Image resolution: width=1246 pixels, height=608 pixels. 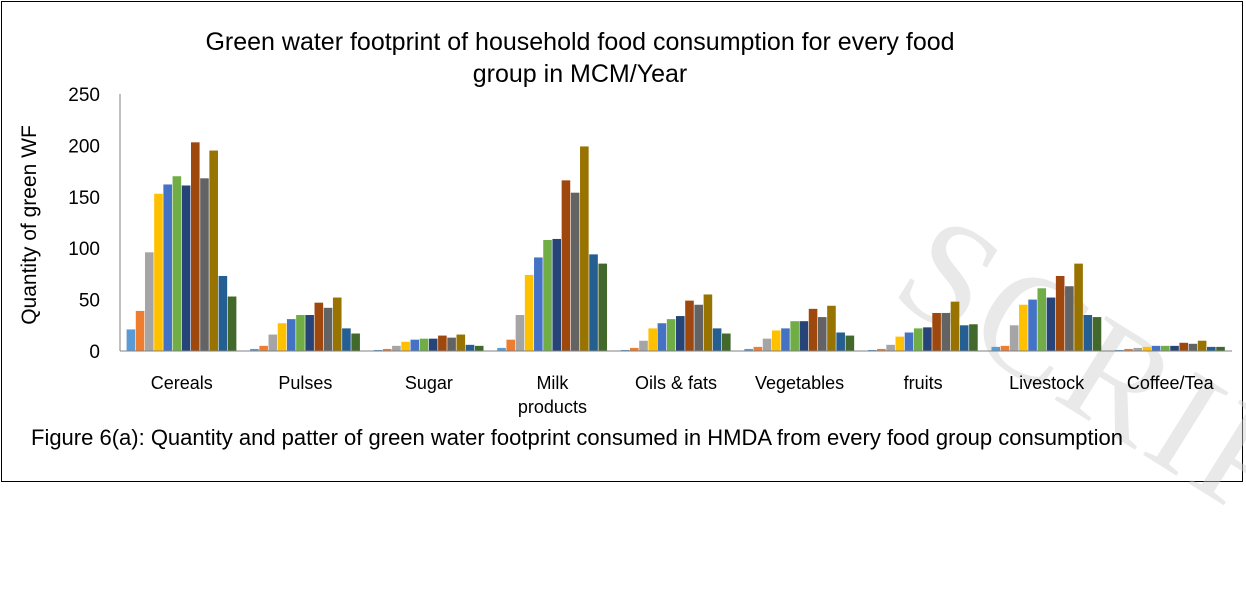 What do you see at coordinates (94, 352) in the screenshot?
I see `y-tick-label: 0` at bounding box center [94, 352].